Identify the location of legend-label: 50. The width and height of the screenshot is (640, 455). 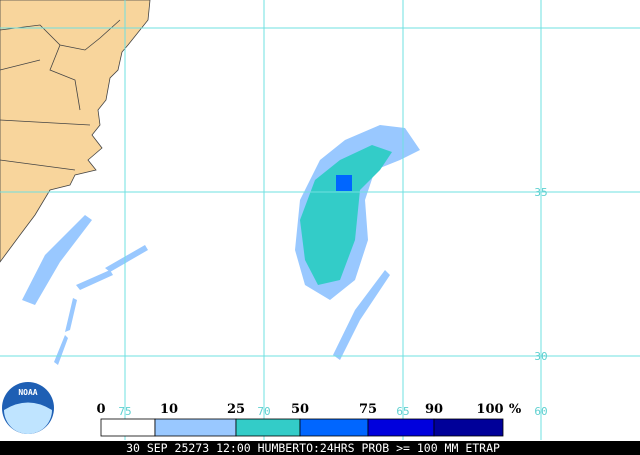
(300, 409).